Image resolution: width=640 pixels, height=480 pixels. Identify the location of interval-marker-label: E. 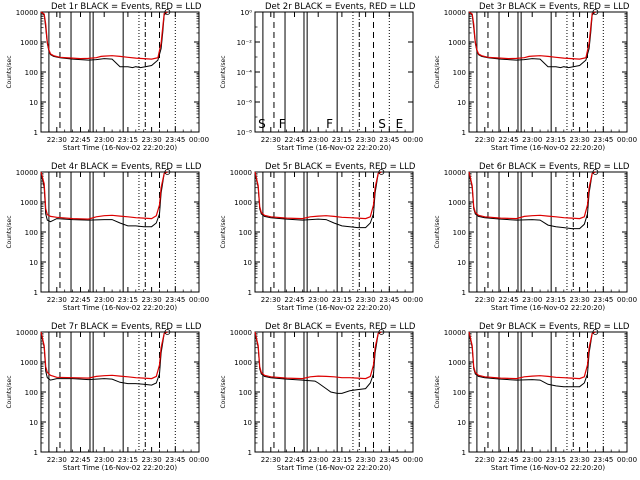
(400, 124).